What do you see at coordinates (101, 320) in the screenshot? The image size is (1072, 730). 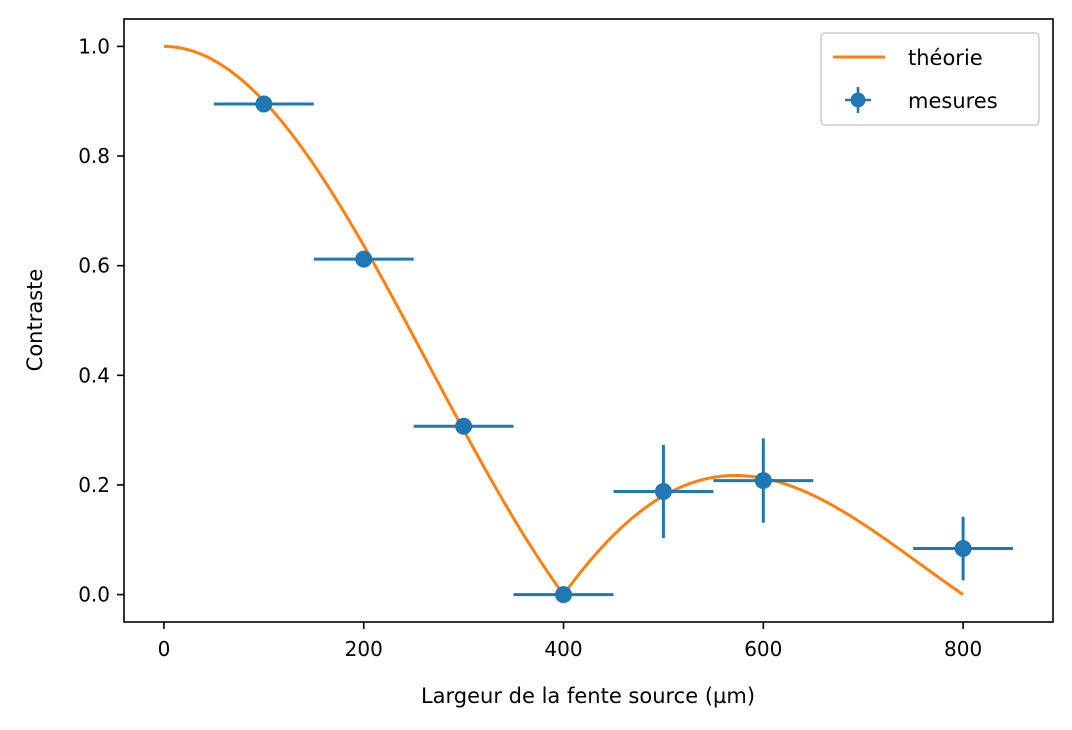 I see `y-axis-ticks: 0.0 0.2 0.4 0.6 0.8 1.0` at bounding box center [101, 320].